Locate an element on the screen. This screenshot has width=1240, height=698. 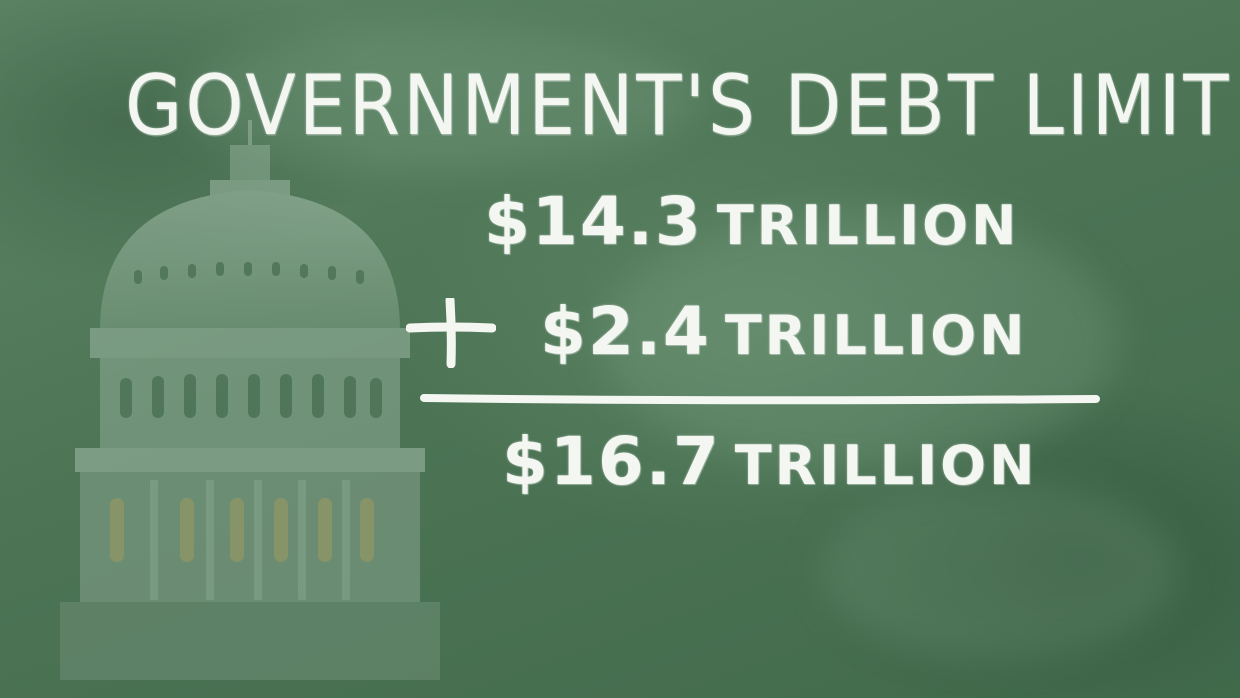
debt-limit-increase-line: $2.4 TRILLION is located at coordinates (783, 331).